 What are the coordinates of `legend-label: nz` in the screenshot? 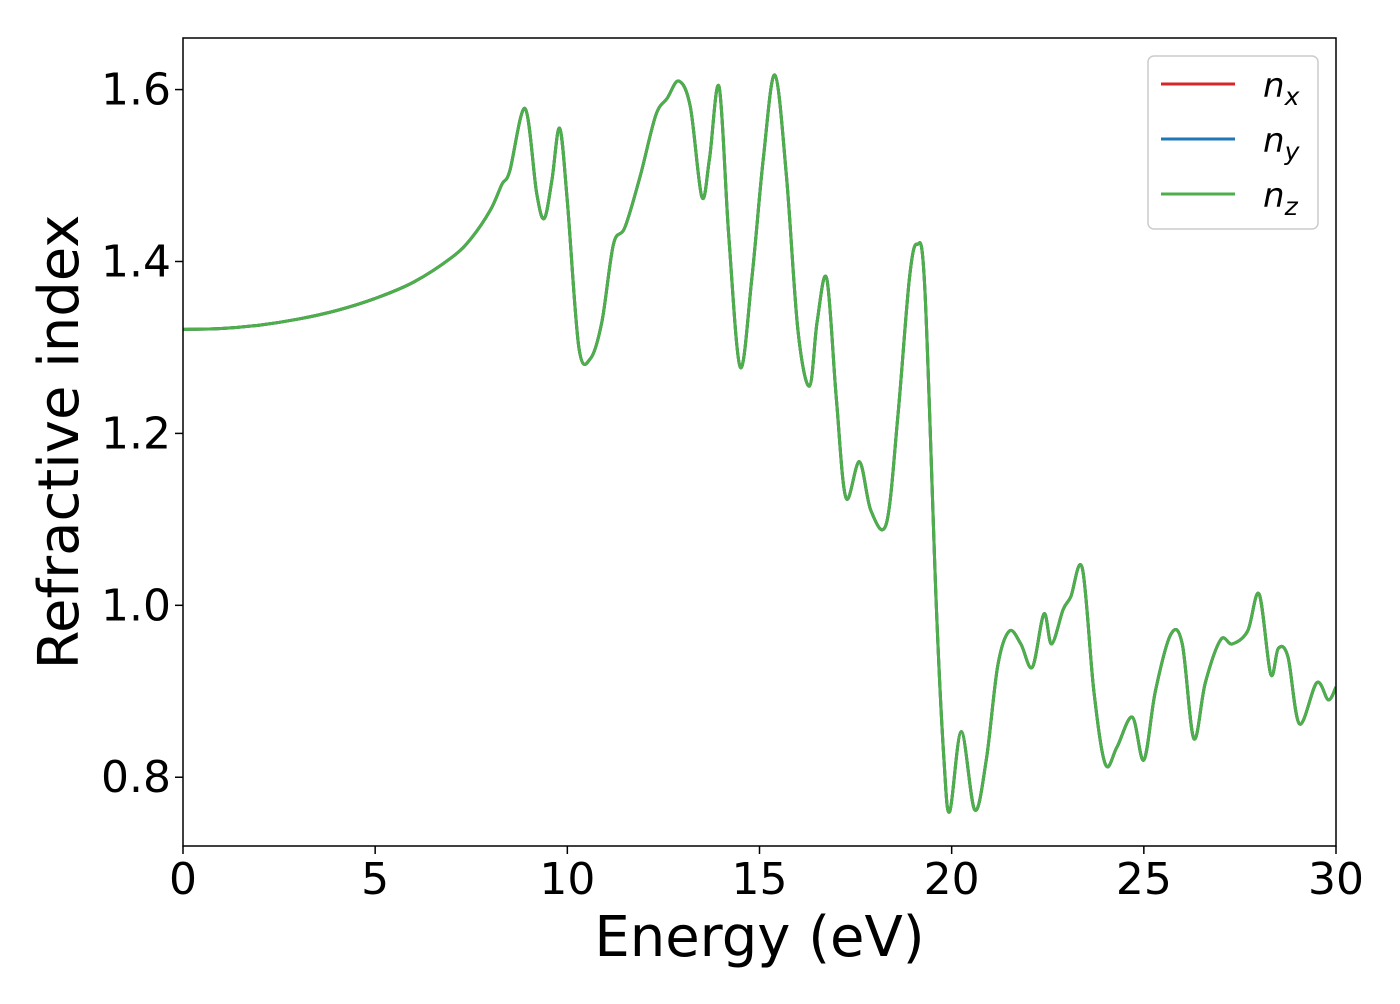 It's located at (1281, 198).